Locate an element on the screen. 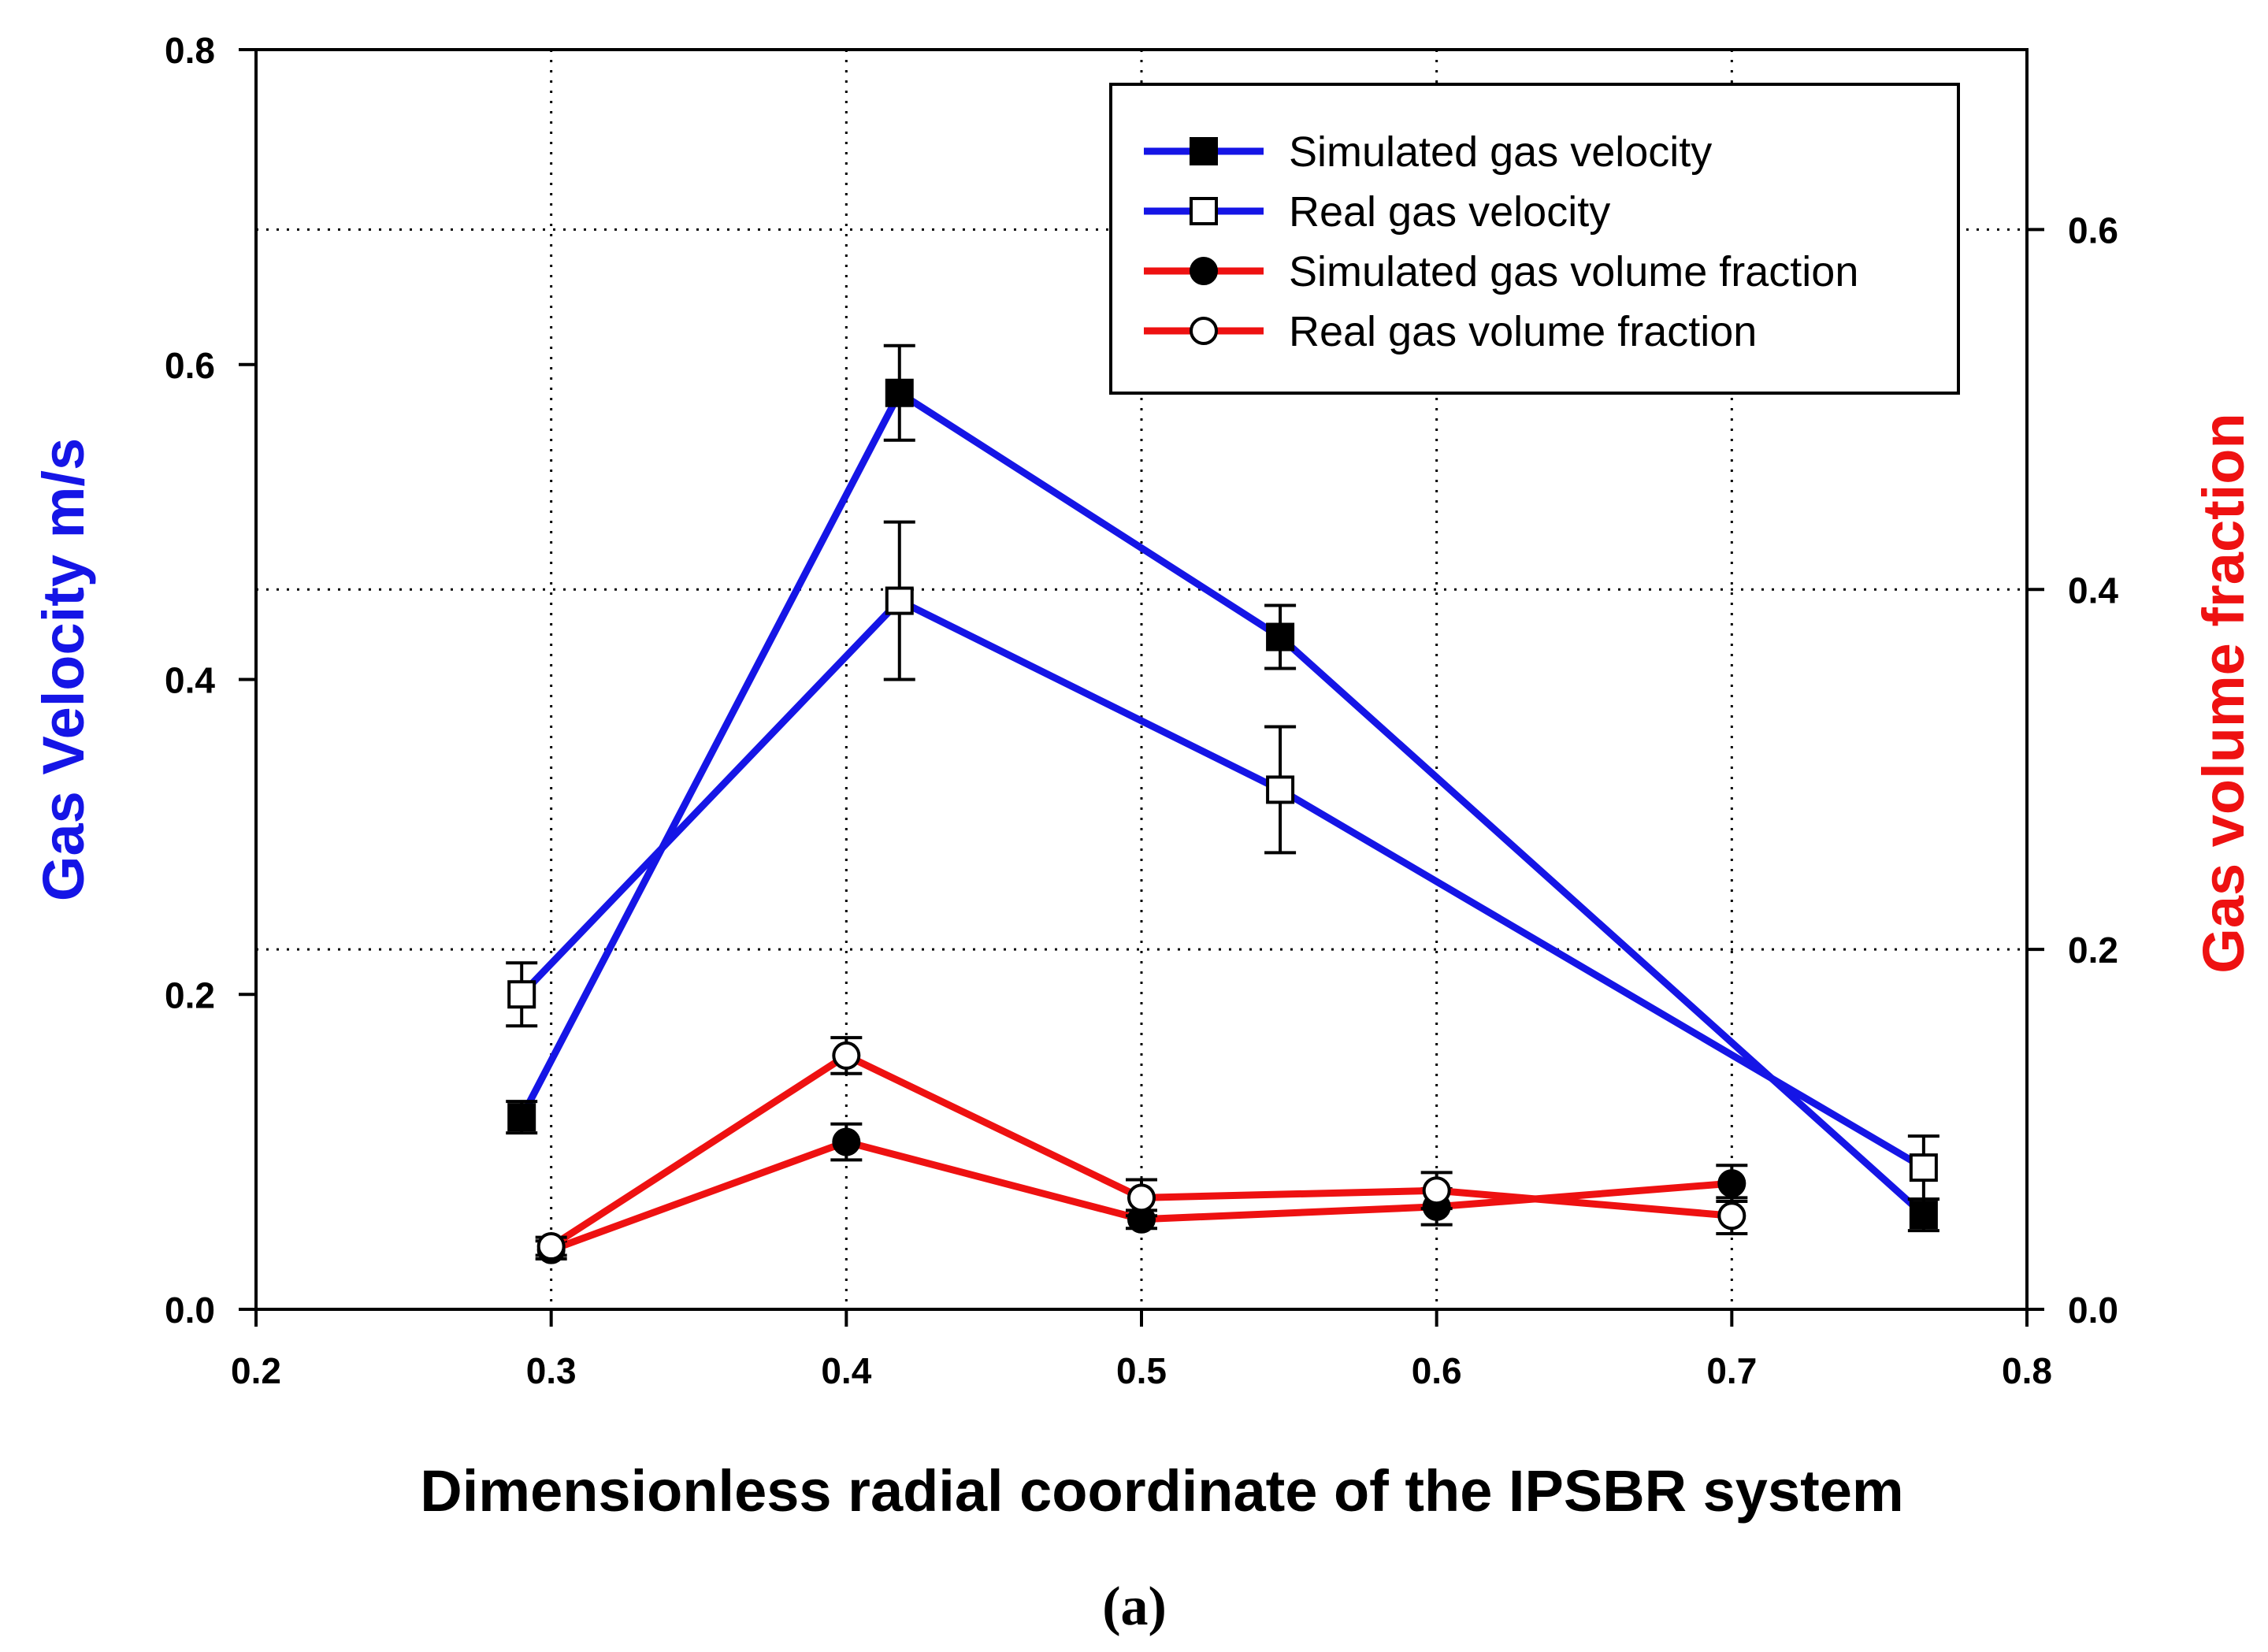 The image size is (2268, 1652). legend-label: Real gas velocity is located at coordinates (1449, 212).